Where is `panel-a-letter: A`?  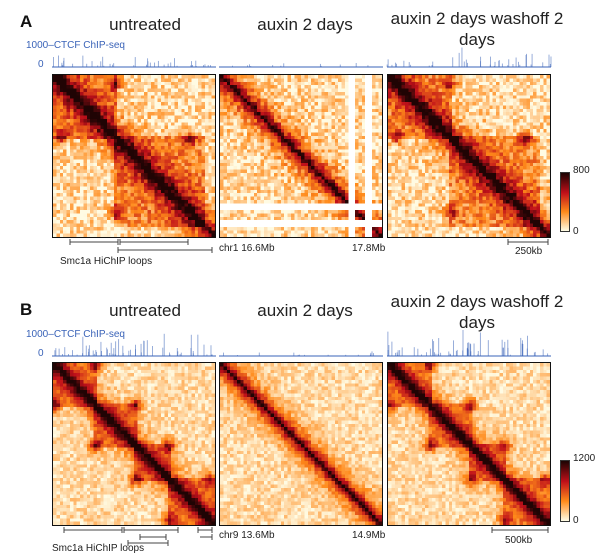
panel-a-letter: A is located at coordinates (26, 21).